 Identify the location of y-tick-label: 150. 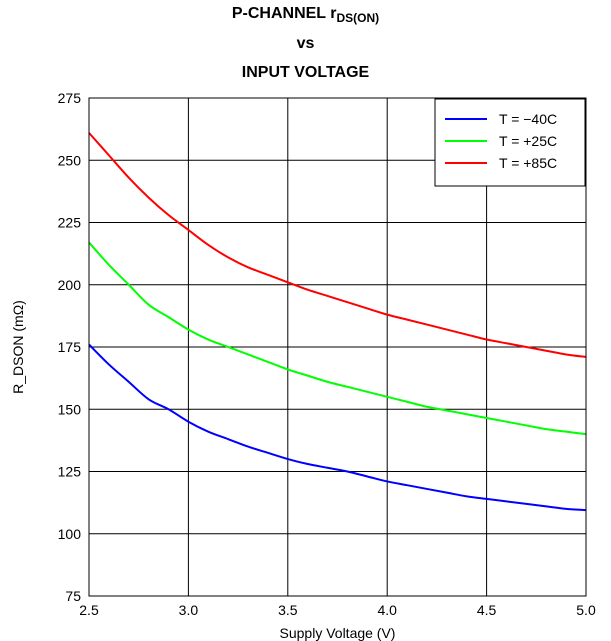
(70, 409).